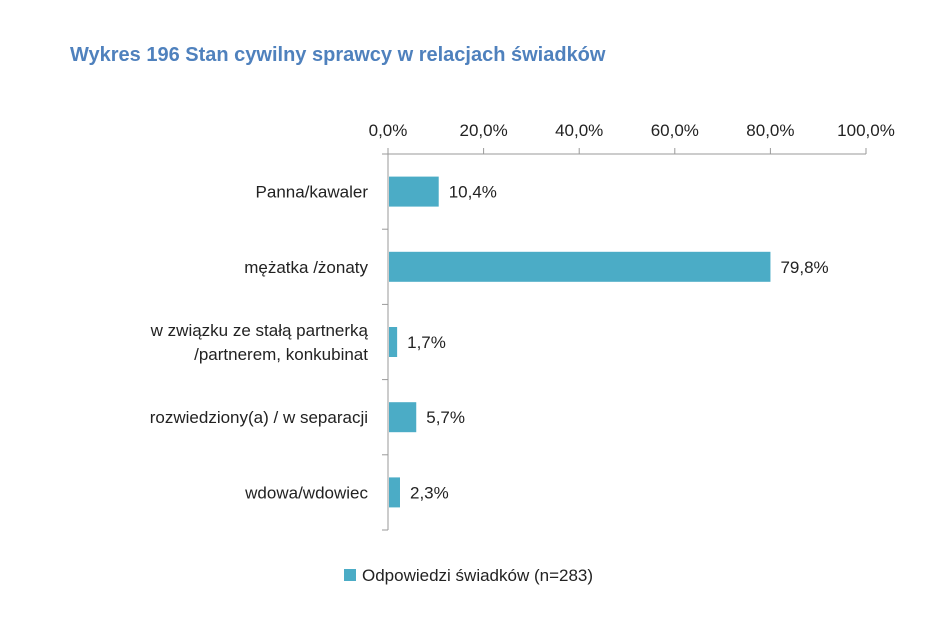 The image size is (948, 642). I want to click on category-label: wdowa/wdowiec, so click(306, 492).